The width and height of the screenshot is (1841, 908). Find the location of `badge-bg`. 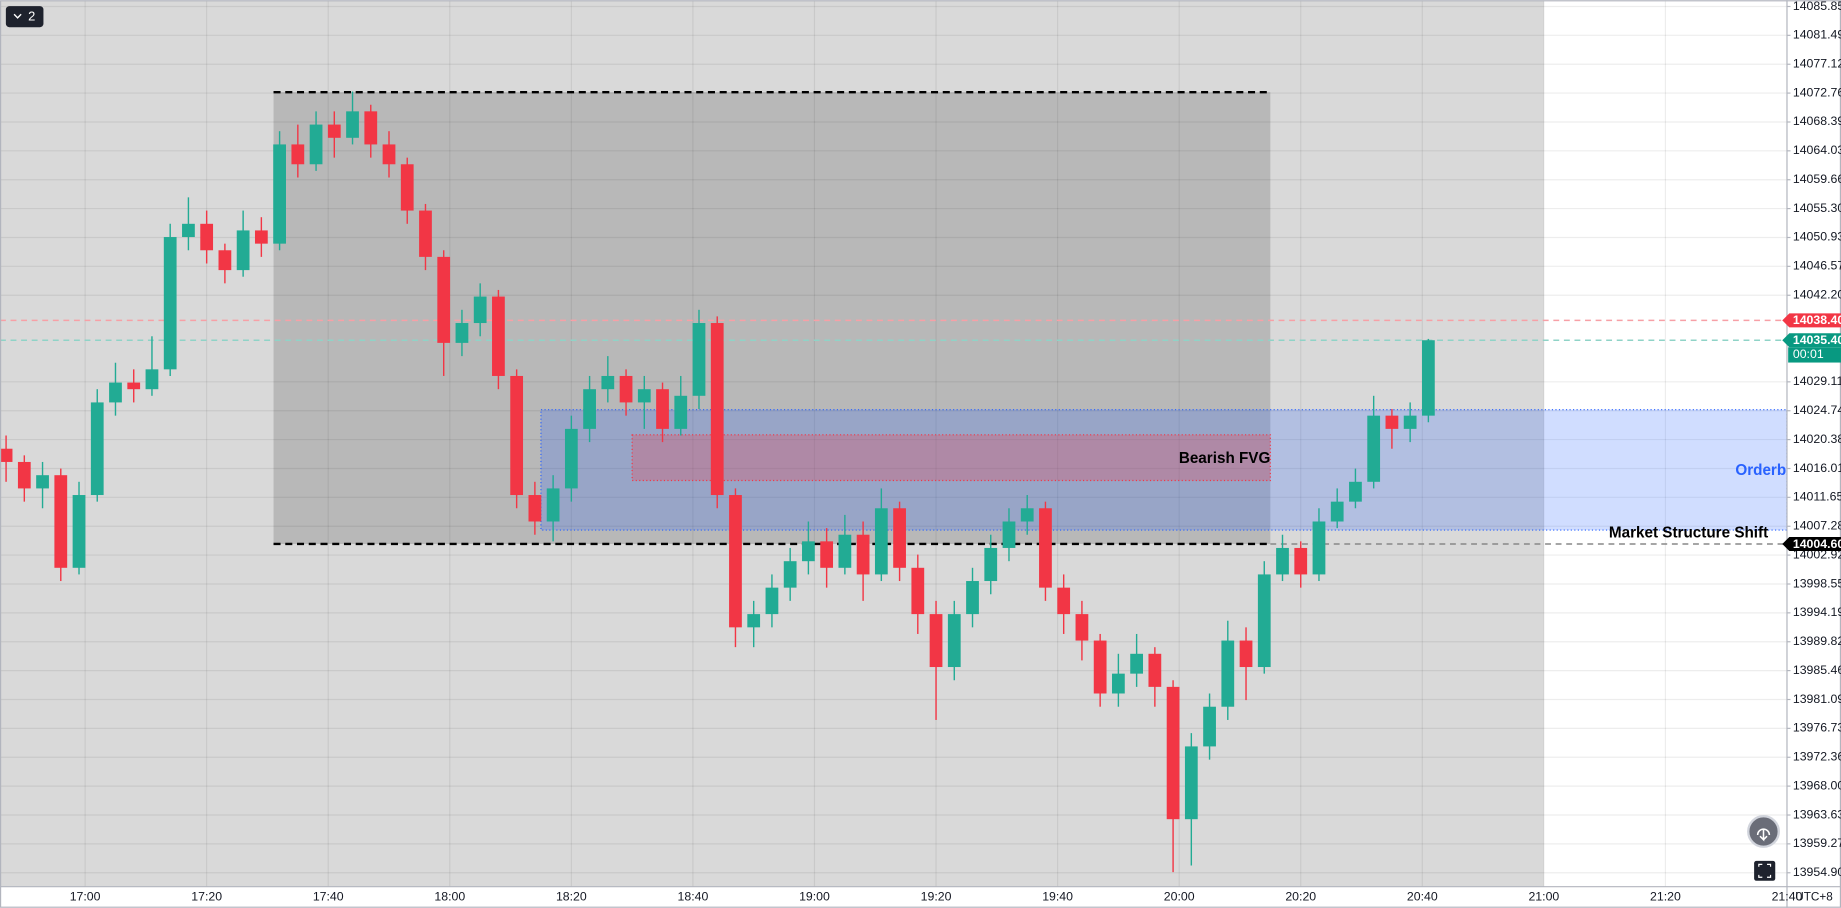

badge-bg is located at coordinates (24, 17).